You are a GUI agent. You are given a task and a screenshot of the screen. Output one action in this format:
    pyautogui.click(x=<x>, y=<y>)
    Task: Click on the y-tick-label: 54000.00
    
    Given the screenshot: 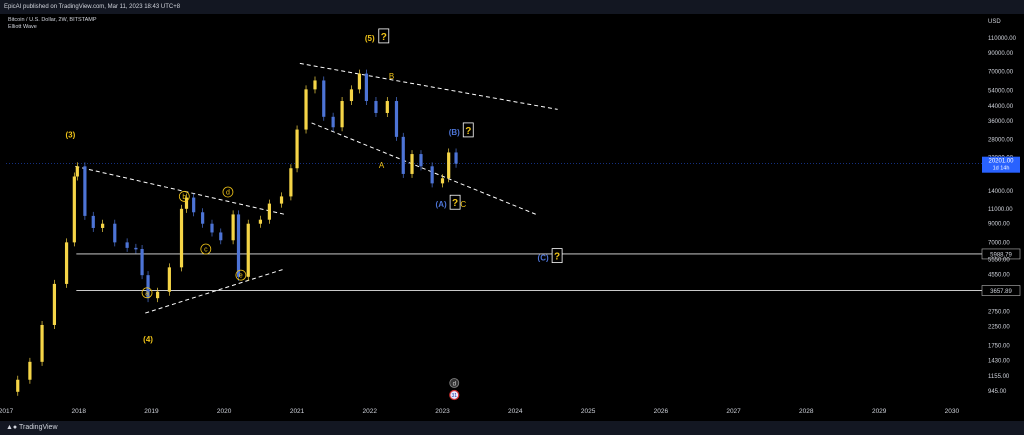 What is the action you would take?
    pyautogui.click(x=1001, y=92)
    